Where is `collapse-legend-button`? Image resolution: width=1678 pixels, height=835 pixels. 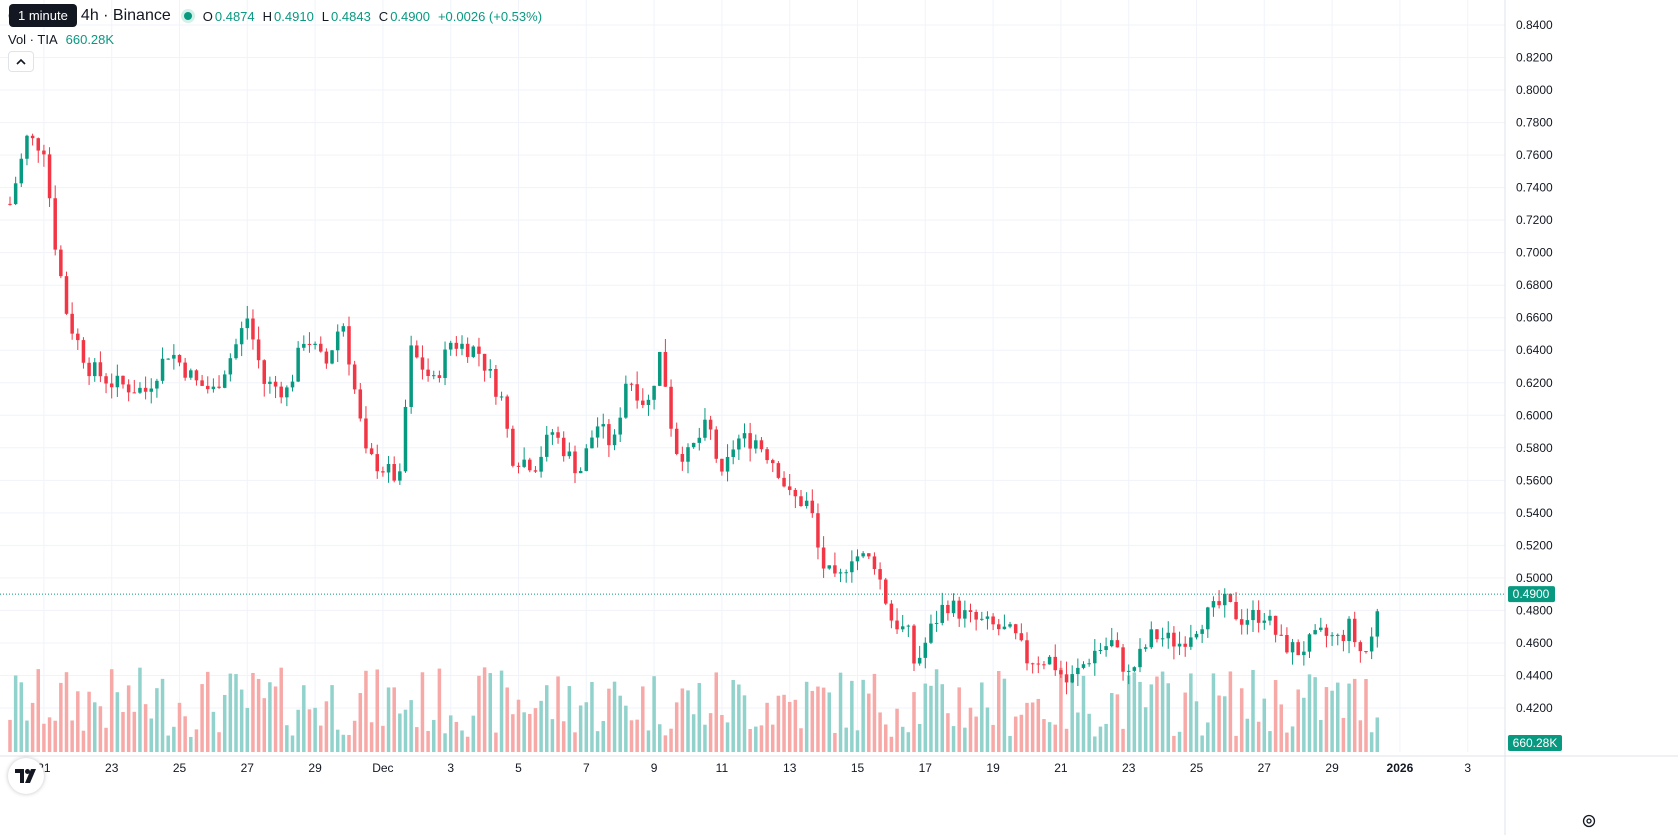 collapse-legend-button is located at coordinates (21, 61).